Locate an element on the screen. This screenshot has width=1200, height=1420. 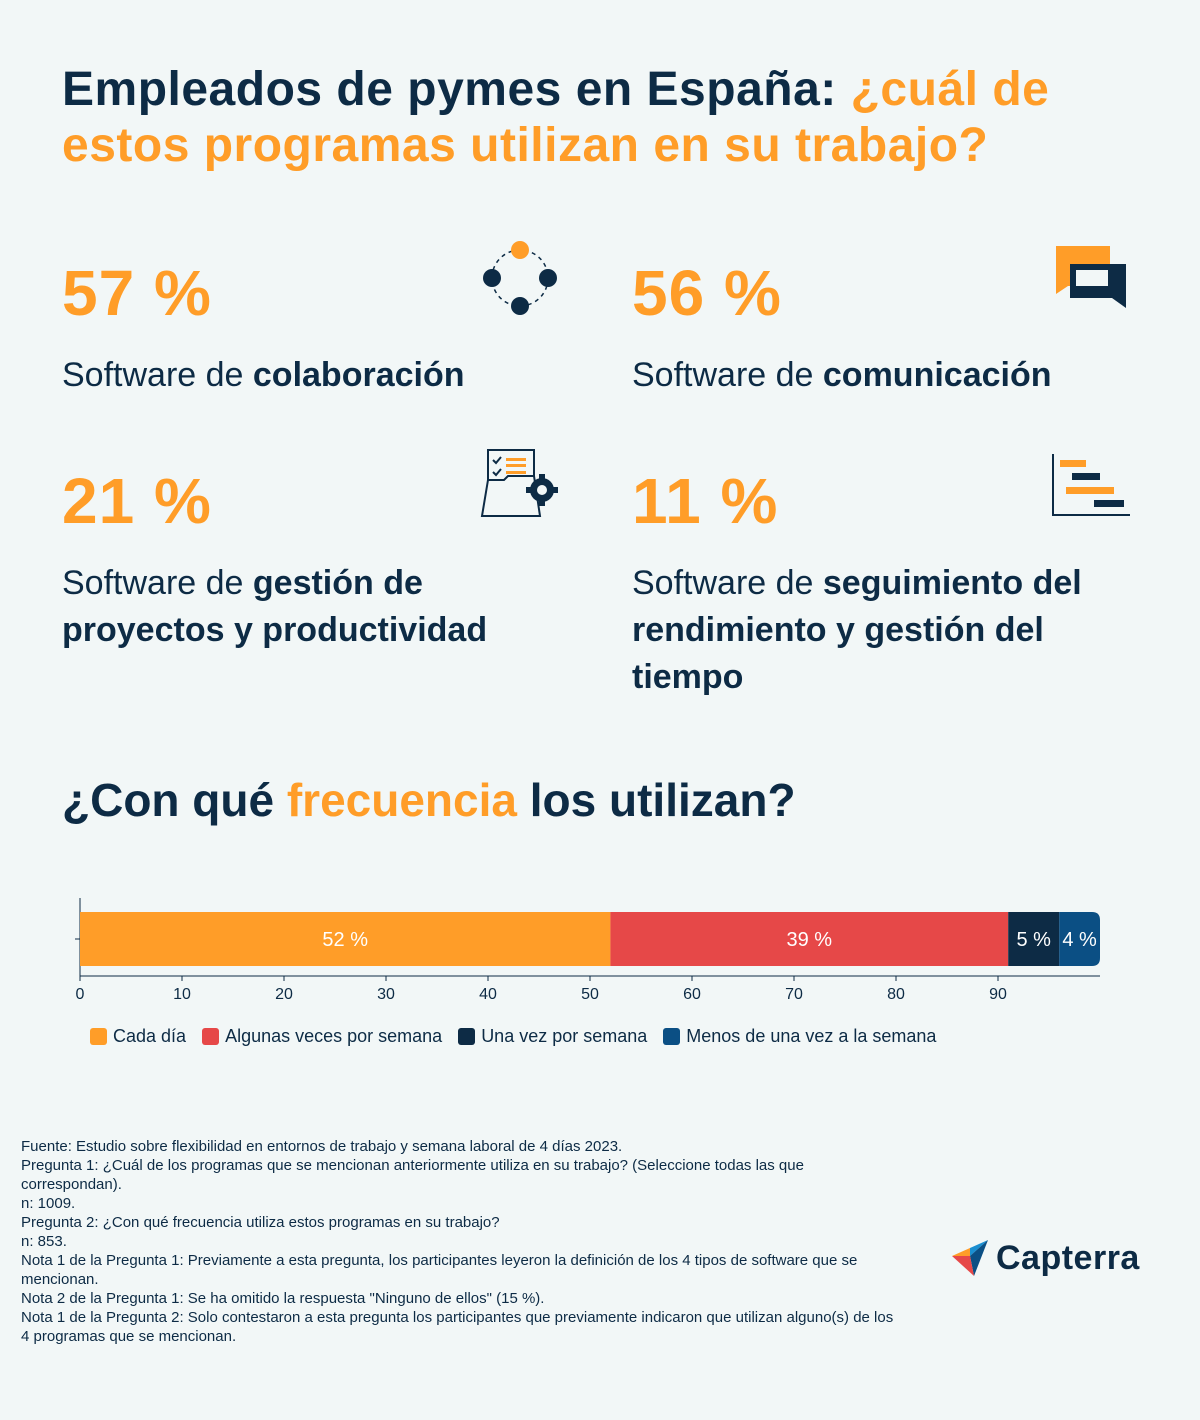
stat-bold: colaboración is located at coordinates (358, 375).